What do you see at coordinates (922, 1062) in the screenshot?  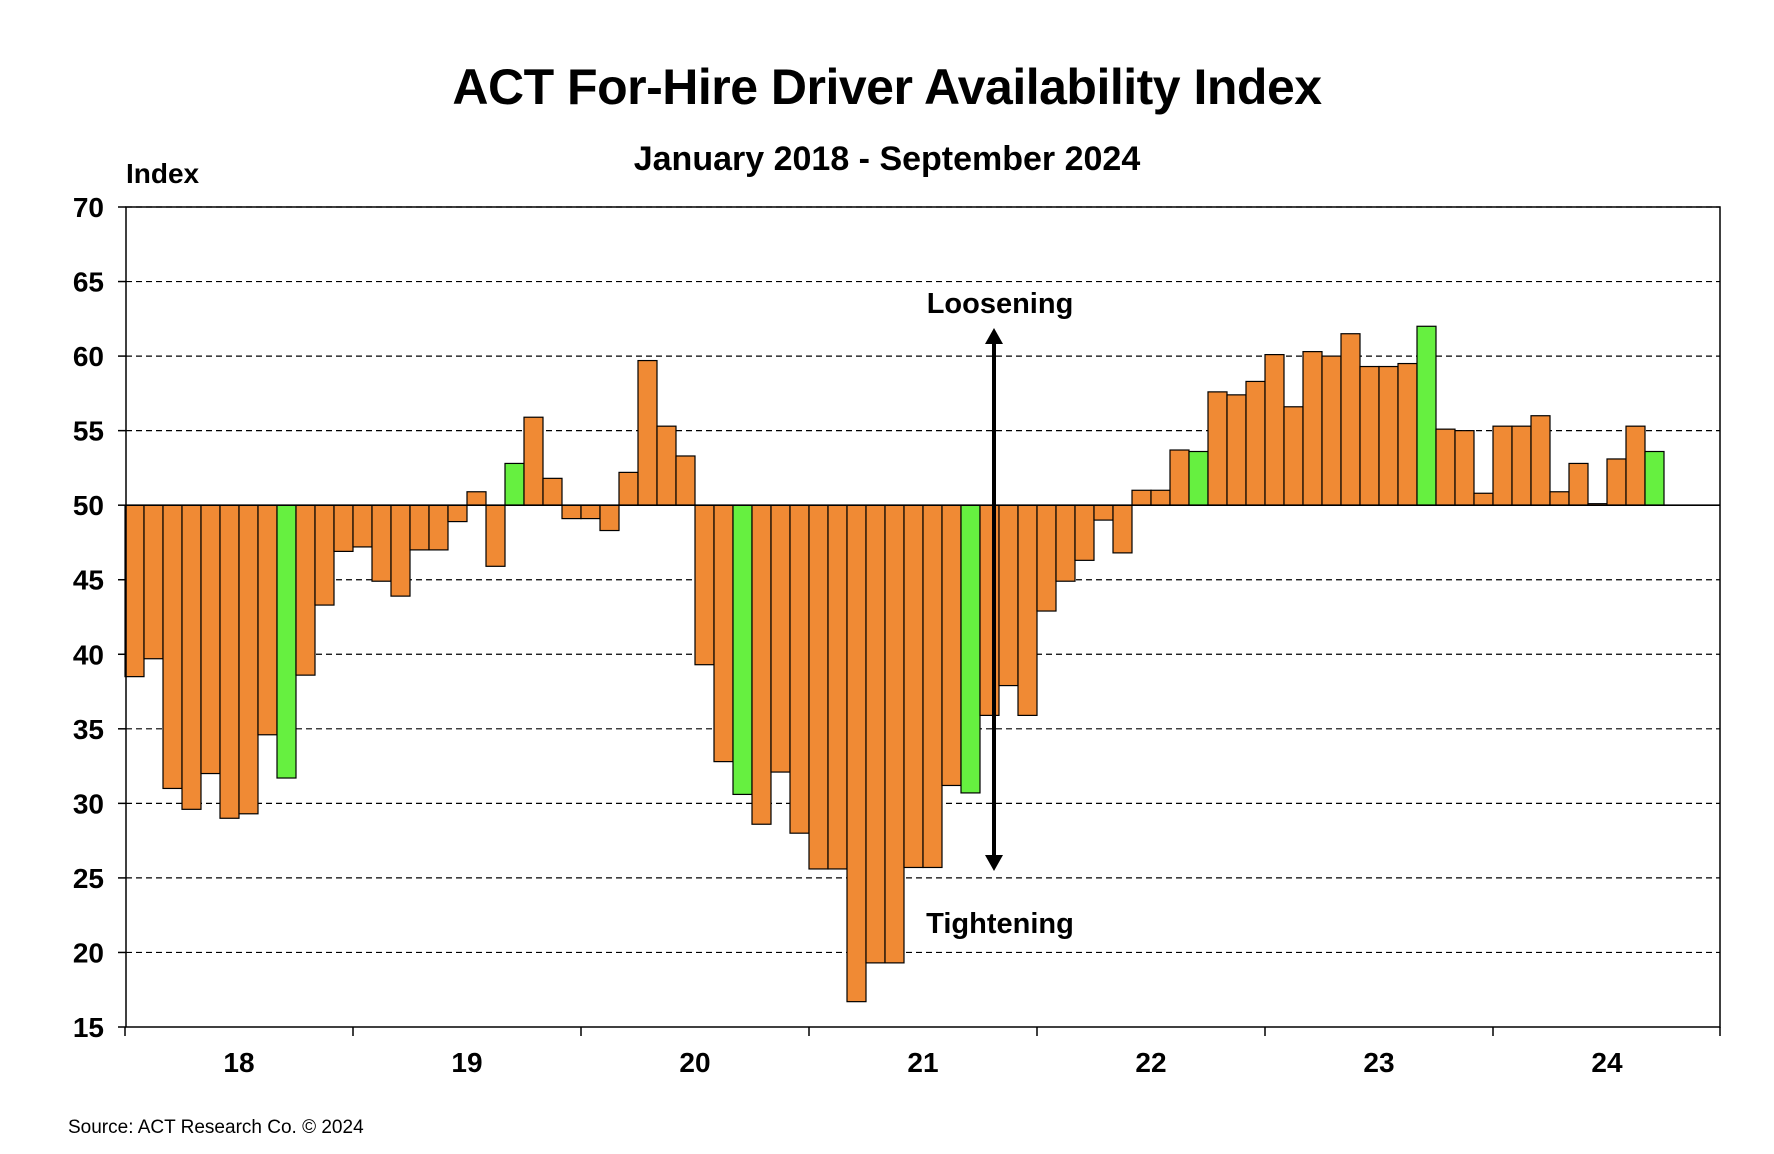 I see `x-tick-label: 21` at bounding box center [922, 1062].